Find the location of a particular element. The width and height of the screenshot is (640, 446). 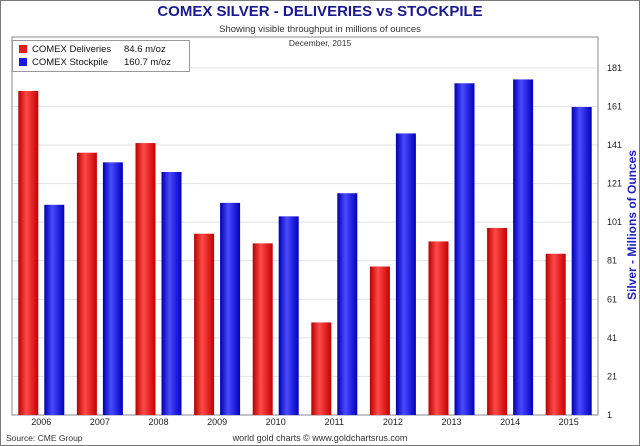

x-tick-label: 2009 is located at coordinates (217, 422).